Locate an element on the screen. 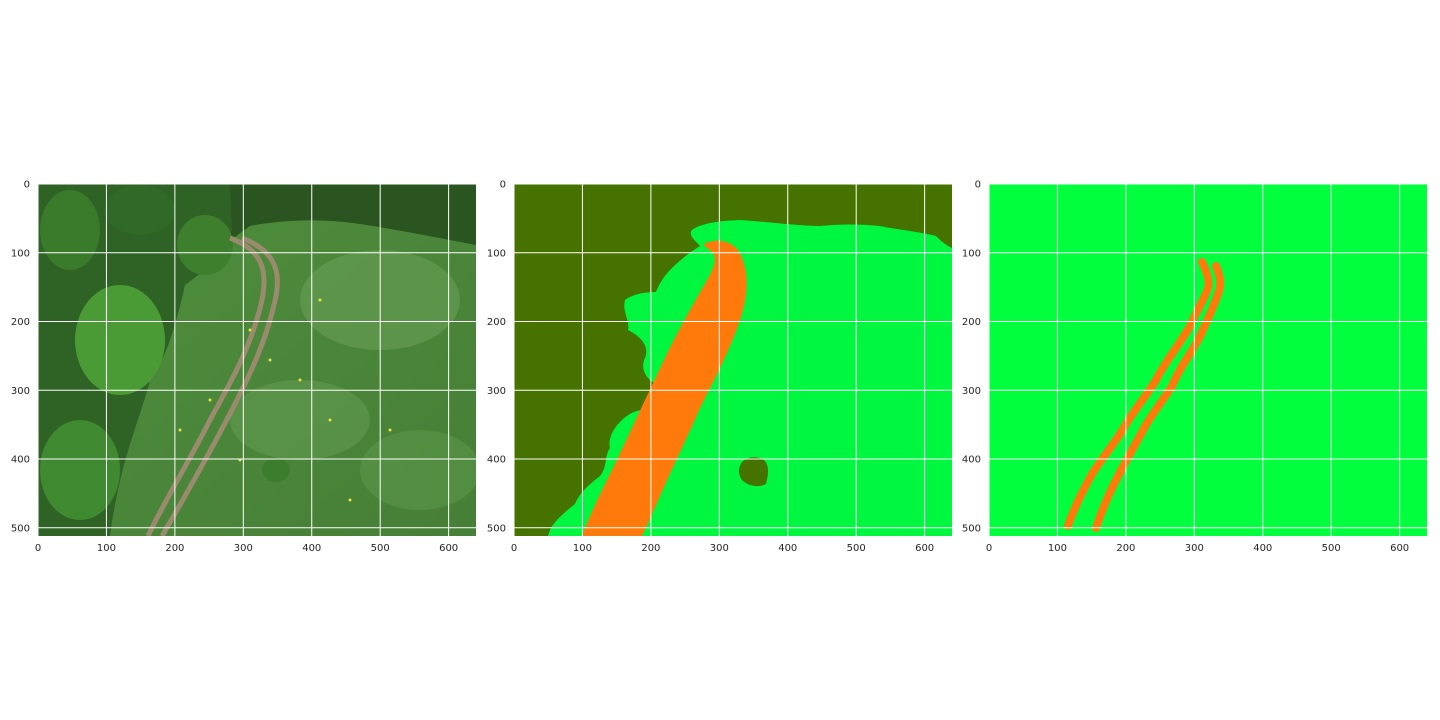 Image resolution: width=1440 pixels, height=720 pixels. photo-image is located at coordinates (257, 360).